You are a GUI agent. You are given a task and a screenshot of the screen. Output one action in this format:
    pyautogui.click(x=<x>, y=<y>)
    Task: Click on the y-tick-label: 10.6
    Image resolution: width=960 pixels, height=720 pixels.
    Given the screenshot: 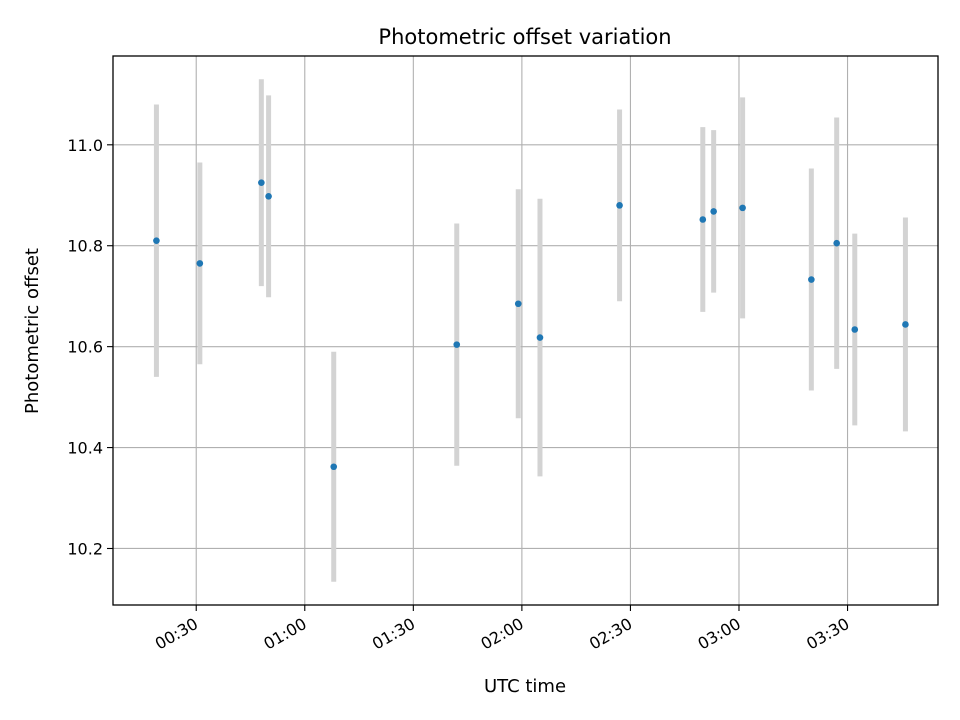 What is the action you would take?
    pyautogui.click(x=85, y=347)
    